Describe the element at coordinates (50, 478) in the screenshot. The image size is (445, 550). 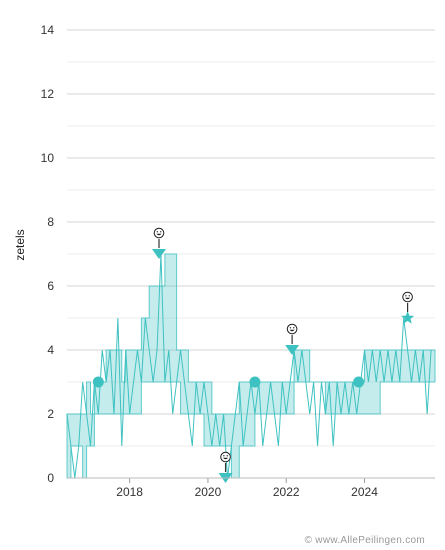
I see `y-tick-label: 0` at that location.